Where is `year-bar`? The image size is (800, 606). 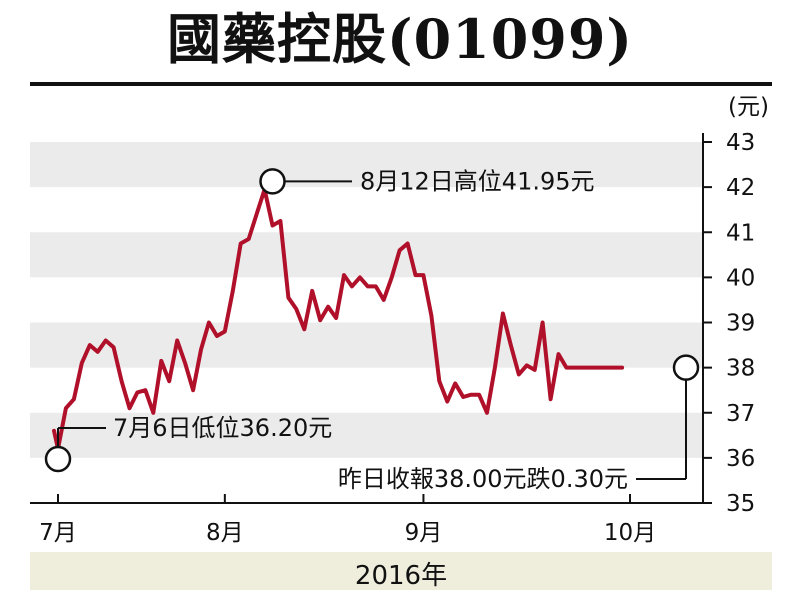
year-bar is located at coordinates (401, 571).